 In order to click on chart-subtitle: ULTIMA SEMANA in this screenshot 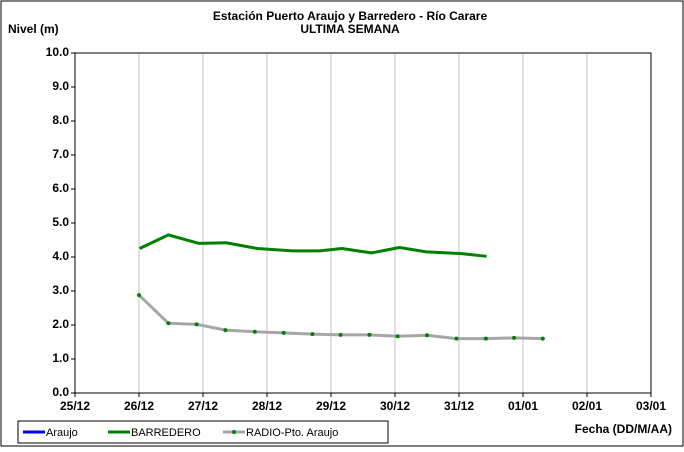, I will do `click(350, 29)`.